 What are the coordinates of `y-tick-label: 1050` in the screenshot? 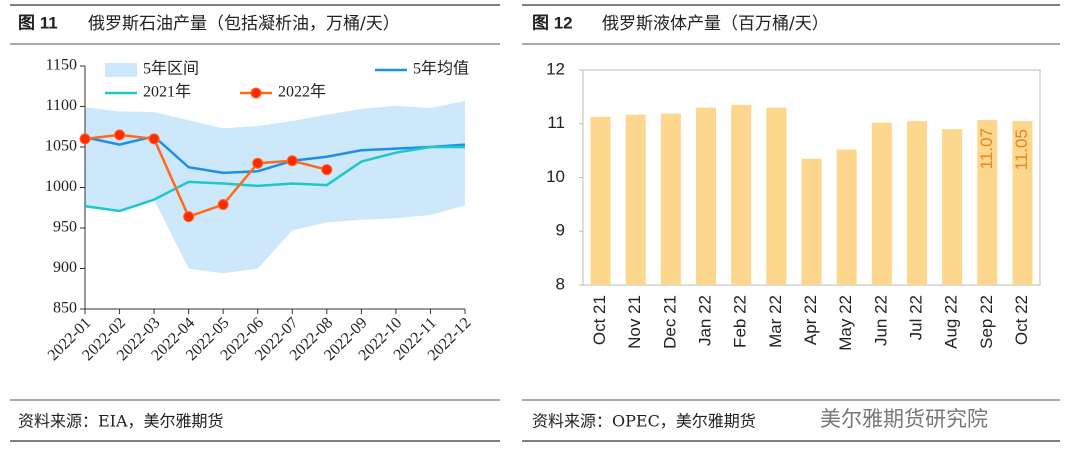 It's located at (61, 146).